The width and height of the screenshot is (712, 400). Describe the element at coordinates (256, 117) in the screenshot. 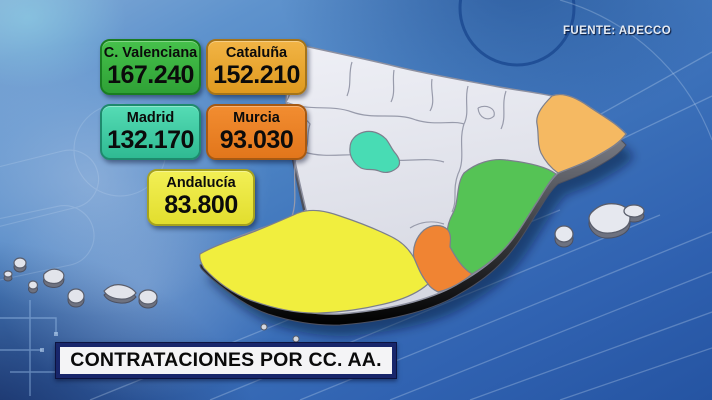

I see `region-name: Murcia` at that location.